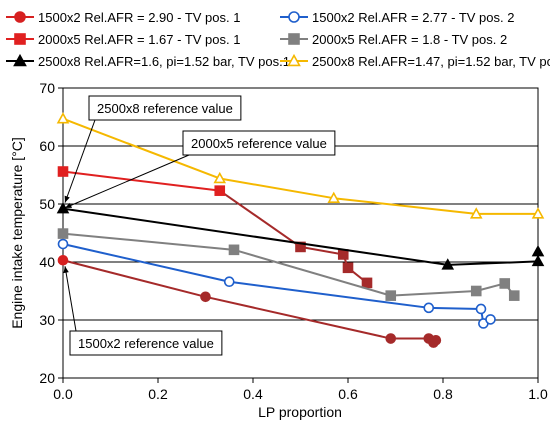 This screenshot has width=550, height=426. What do you see at coordinates (158, 394) in the screenshot?
I see `x-tick-label: 0.2` at bounding box center [158, 394].